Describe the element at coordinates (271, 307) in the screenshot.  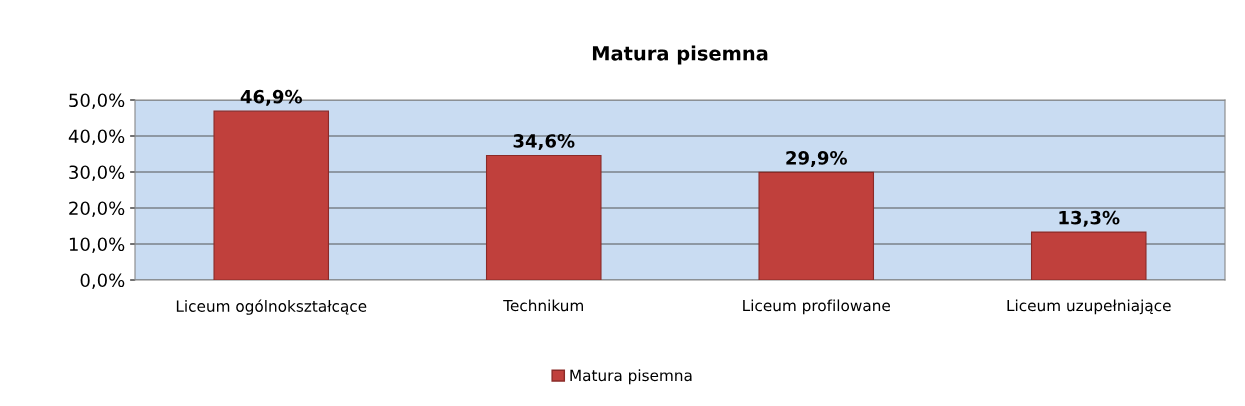
I see `x-tick-label: Liceum ogólnokształcące` at that location.